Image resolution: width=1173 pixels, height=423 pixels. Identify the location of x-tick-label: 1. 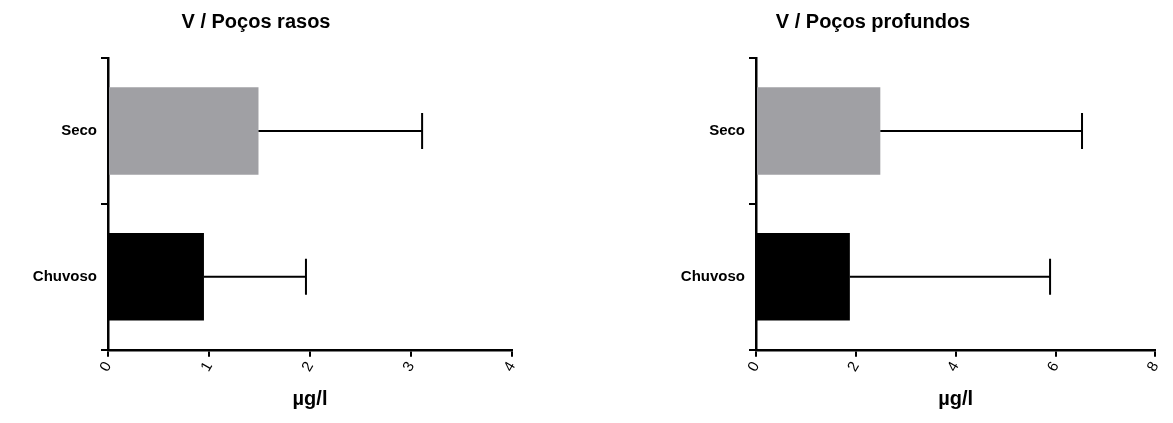
(206, 366).